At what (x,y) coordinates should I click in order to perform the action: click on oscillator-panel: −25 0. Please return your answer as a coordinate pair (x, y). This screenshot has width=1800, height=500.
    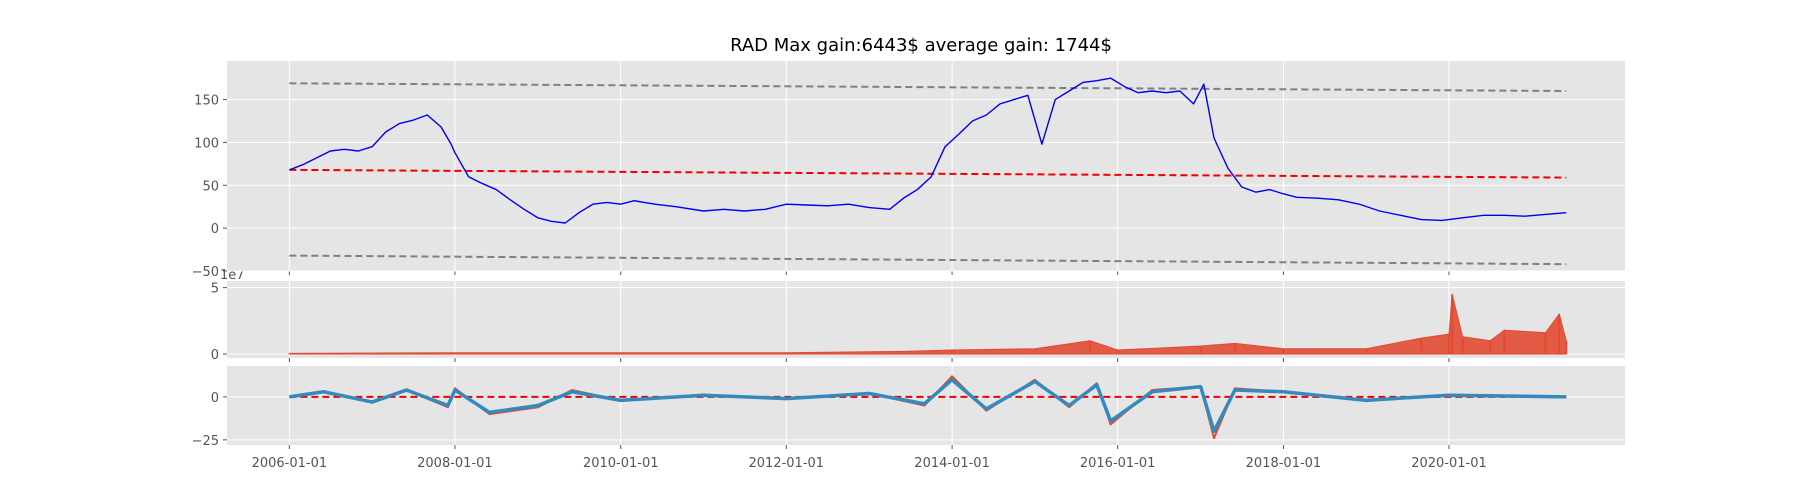
    Looking at the image, I should click on (908, 407).